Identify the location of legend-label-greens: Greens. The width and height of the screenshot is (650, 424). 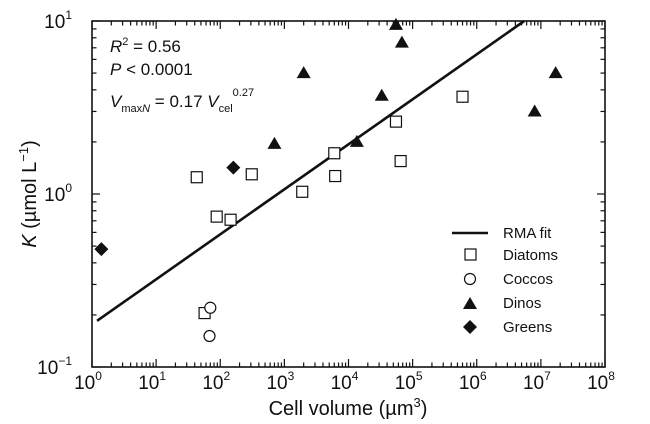
(527, 327).